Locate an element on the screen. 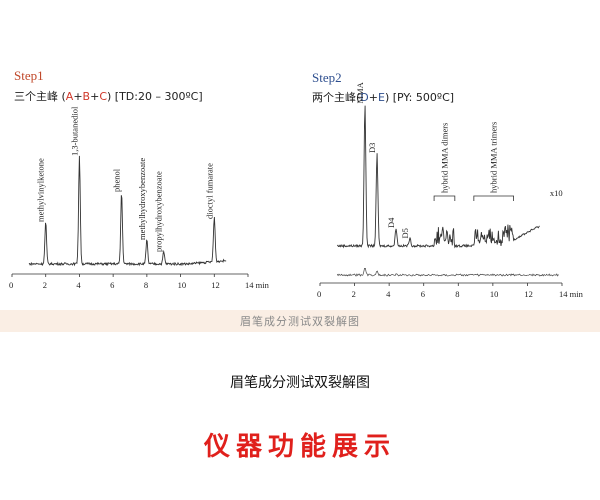 The width and height of the screenshot is (600, 500). figure-banner: 眉笔成分测试双裂解图 is located at coordinates (300, 321).